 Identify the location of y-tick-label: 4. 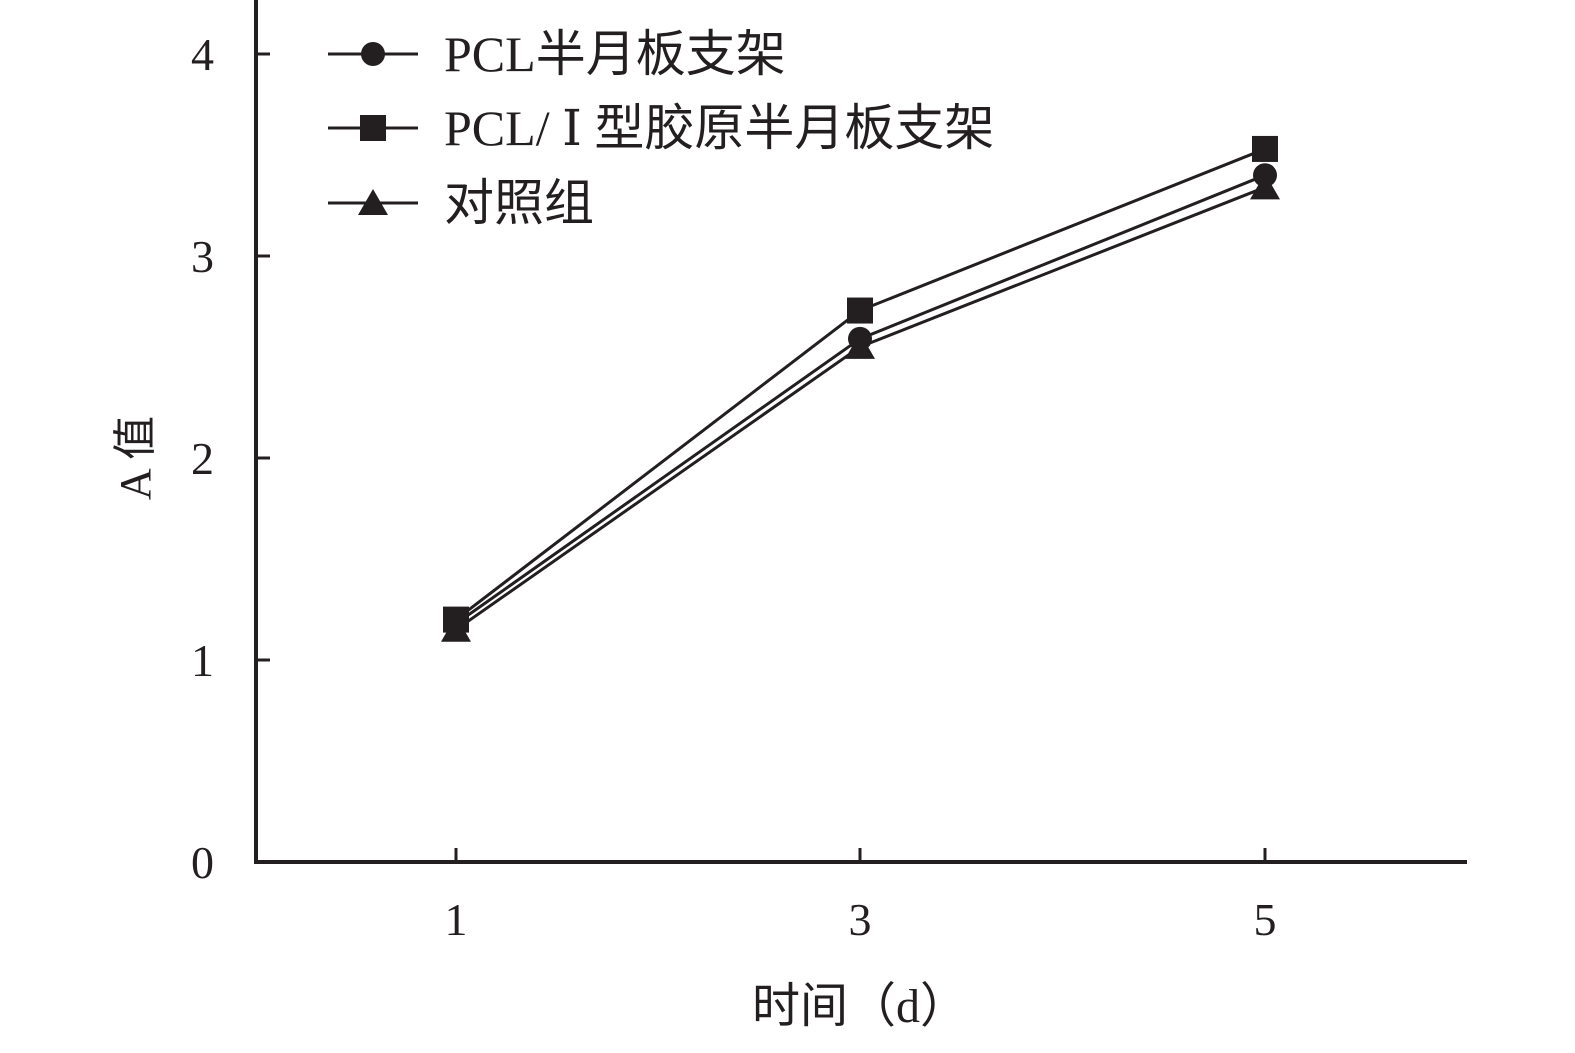
(202, 54).